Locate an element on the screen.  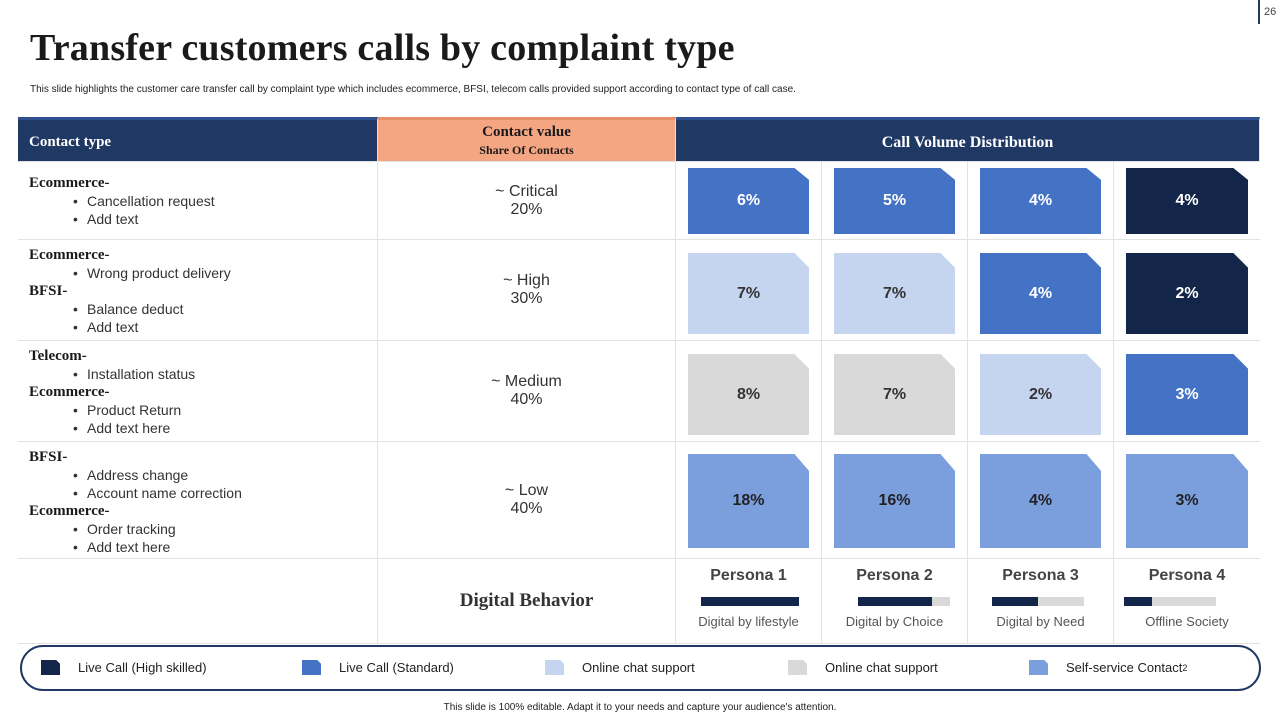
contact-value-cell: ~ Critical 20% is located at coordinates (527, 201).